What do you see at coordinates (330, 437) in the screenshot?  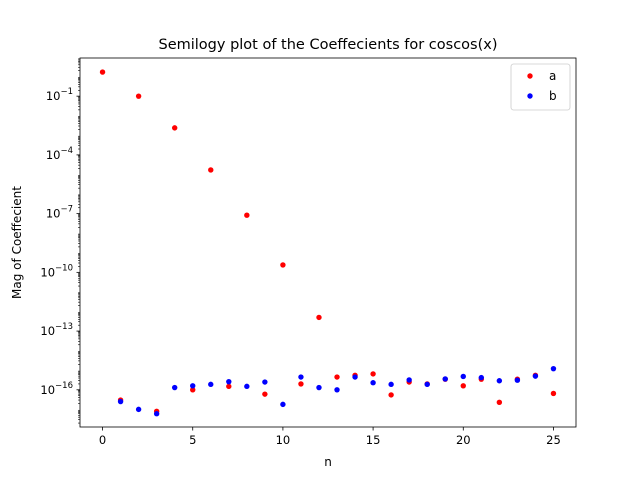 I see `x-ticks: 0 5 10 15 20 25` at bounding box center [330, 437].